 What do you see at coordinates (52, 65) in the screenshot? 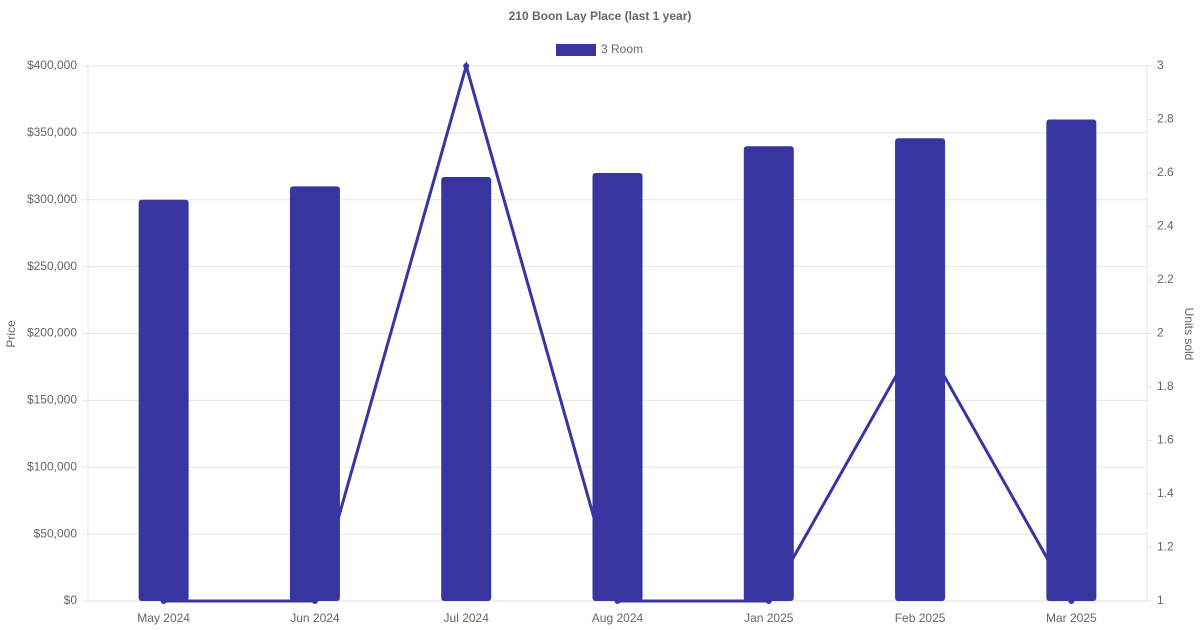
I see `y-tick-label: $400,000` at bounding box center [52, 65].